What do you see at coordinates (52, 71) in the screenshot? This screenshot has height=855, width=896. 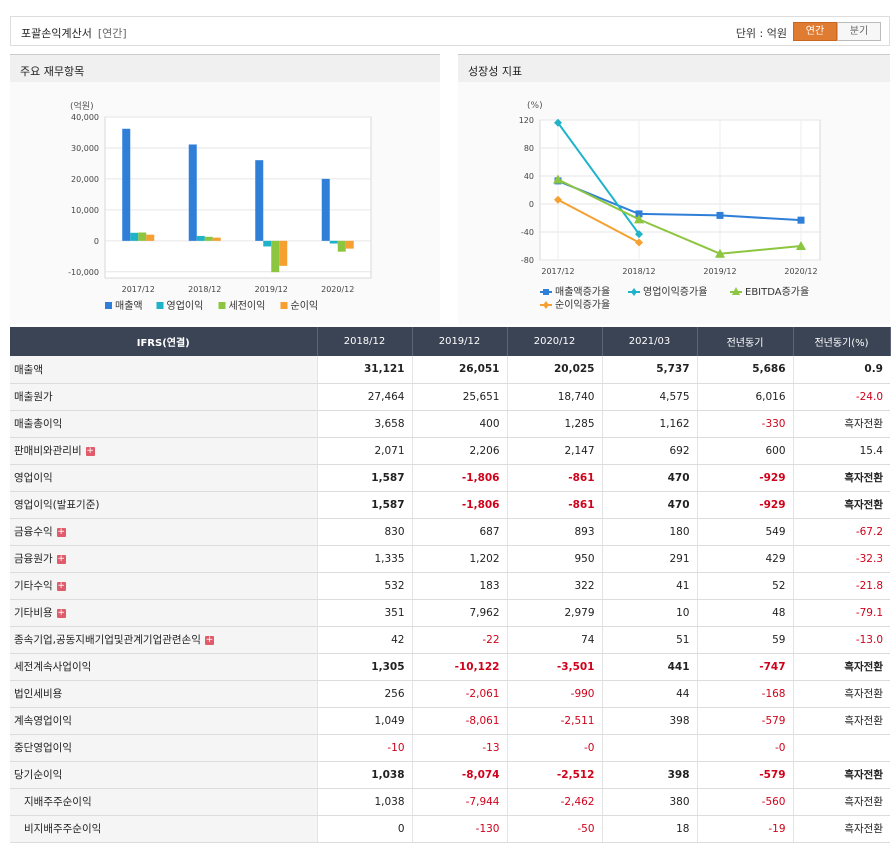 I see `financial-items-title: 주요 재무항목` at bounding box center [52, 71].